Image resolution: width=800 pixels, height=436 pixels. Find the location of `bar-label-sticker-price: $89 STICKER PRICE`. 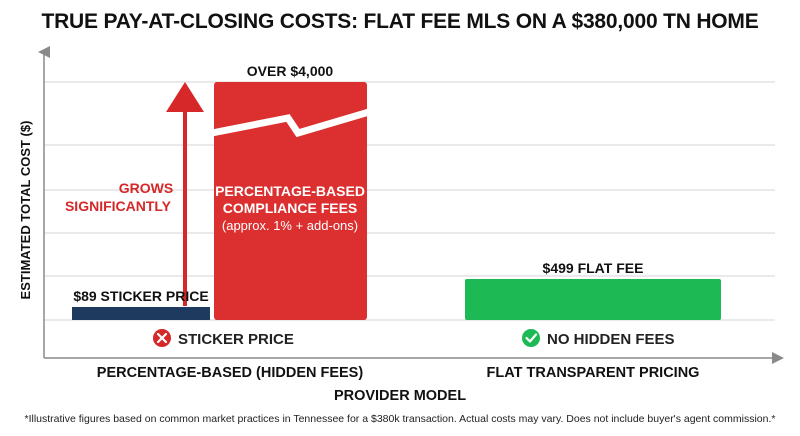

bar-label-sticker-price: $89 STICKER PRICE is located at coordinates (140, 296).